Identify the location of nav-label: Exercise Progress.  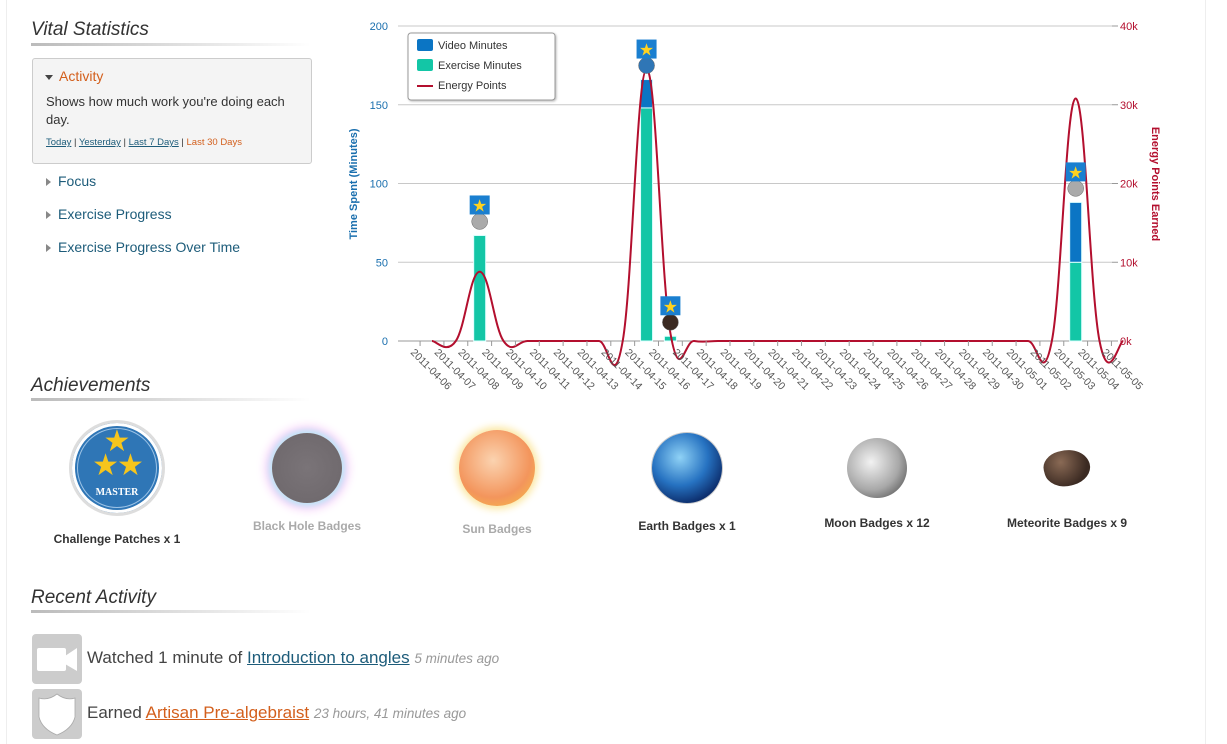
(115, 214).